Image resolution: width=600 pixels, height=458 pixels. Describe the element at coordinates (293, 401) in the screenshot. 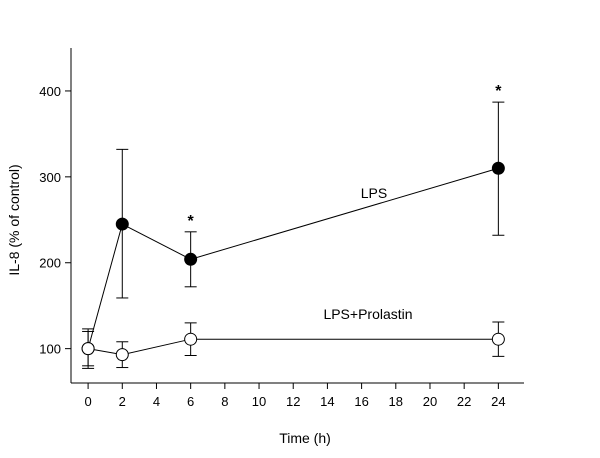

I see `x-tick-label: 12` at that location.